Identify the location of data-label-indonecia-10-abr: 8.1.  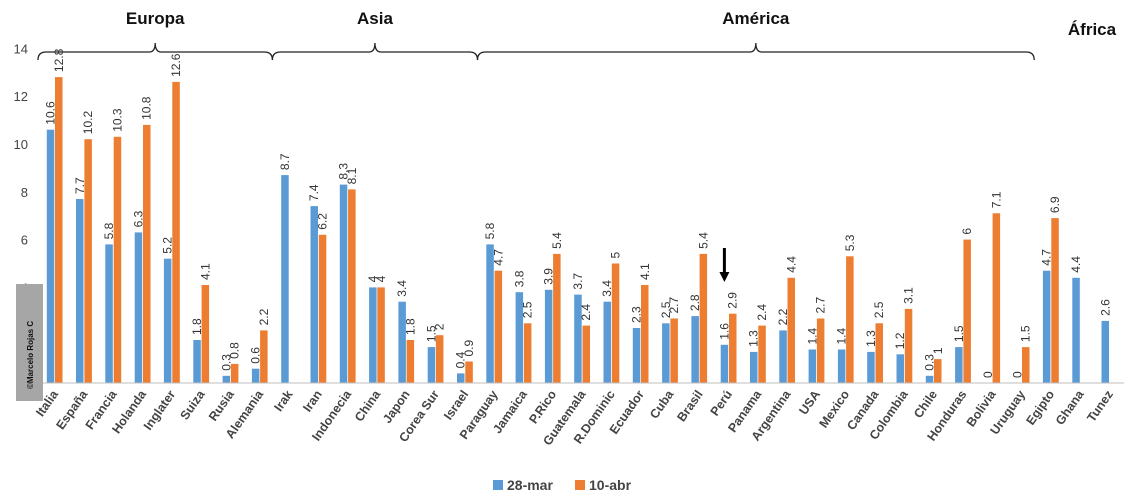
(352, 175).